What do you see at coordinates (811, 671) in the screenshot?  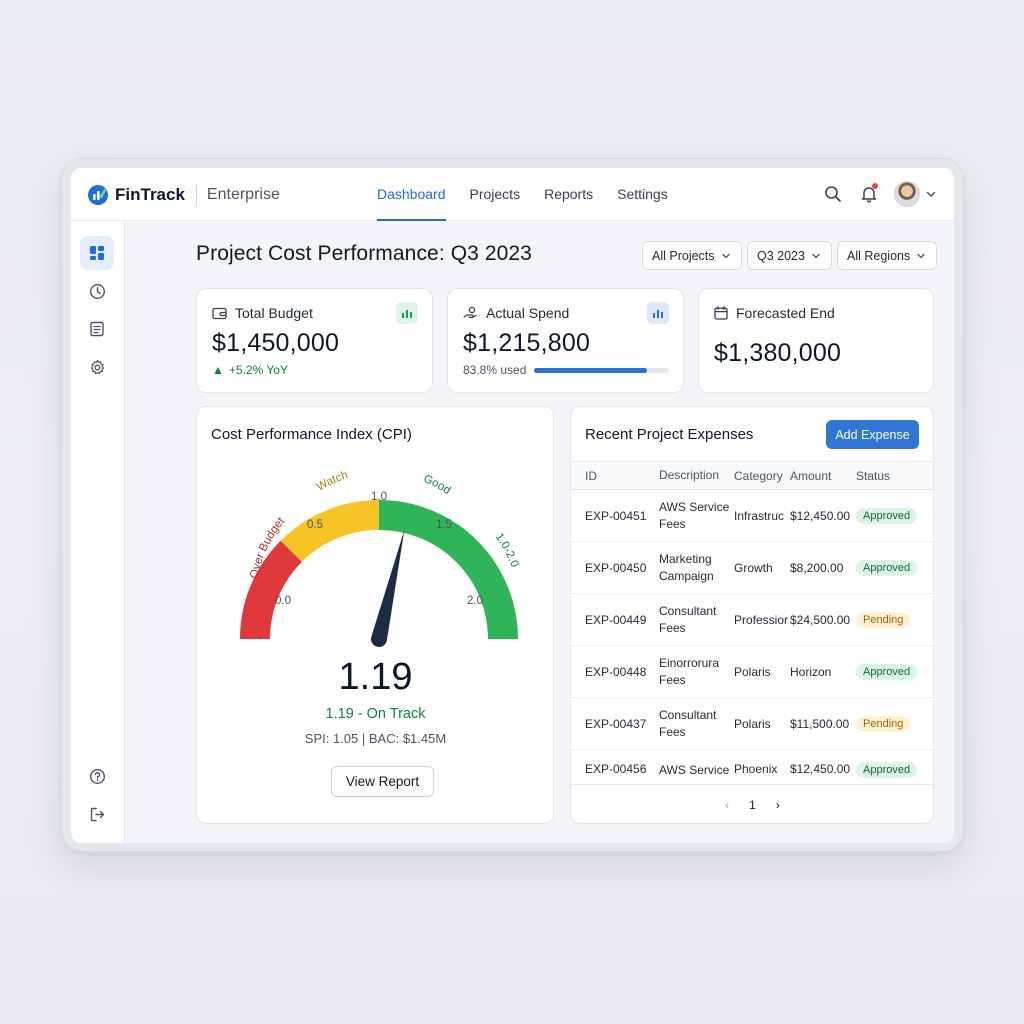 I see `expense-amount: Horizon` at bounding box center [811, 671].